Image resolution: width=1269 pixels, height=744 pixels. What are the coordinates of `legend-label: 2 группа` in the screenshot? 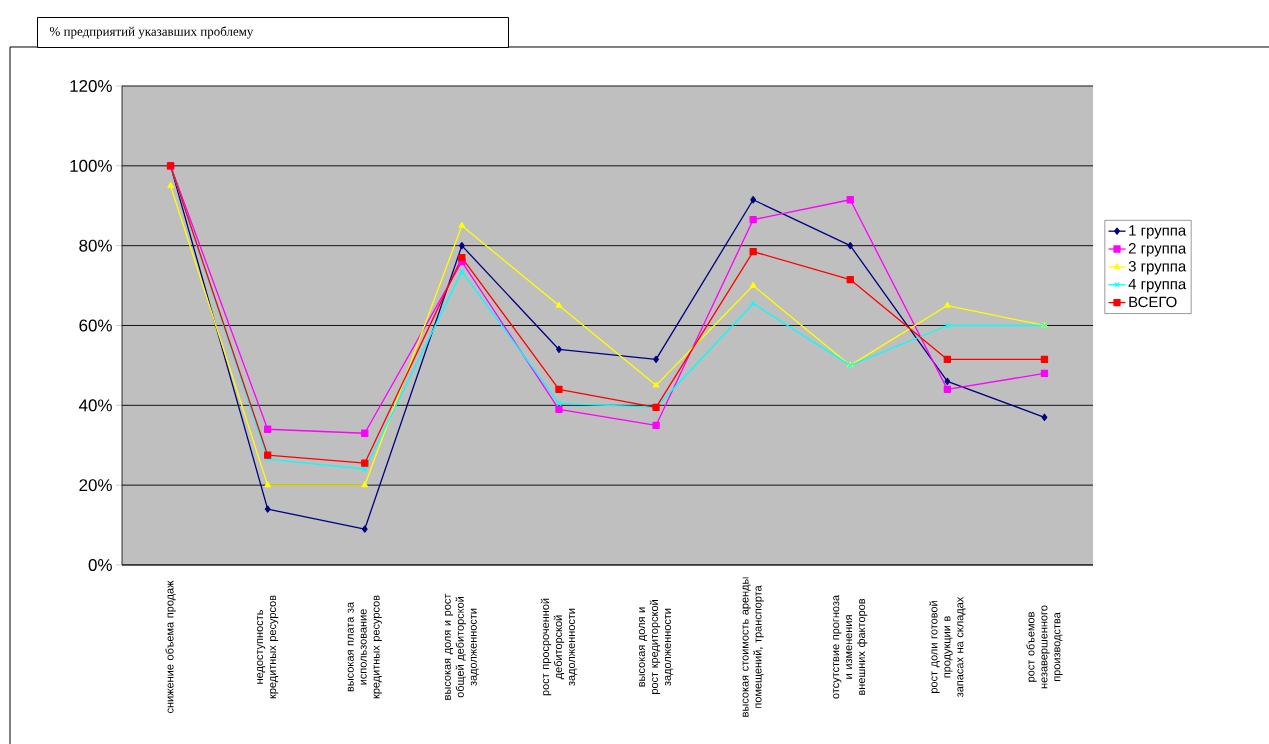 It's located at (1157, 250).